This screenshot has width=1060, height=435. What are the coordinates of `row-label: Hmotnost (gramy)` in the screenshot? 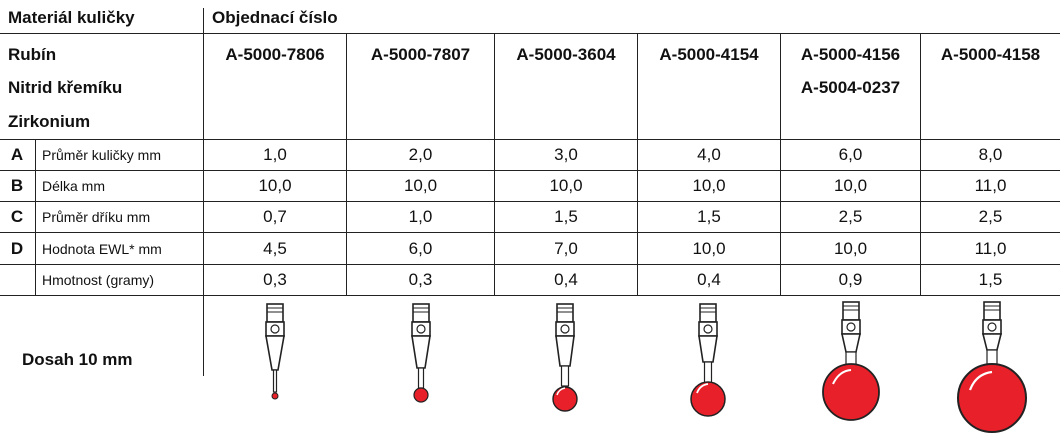 It's located at (98, 280).